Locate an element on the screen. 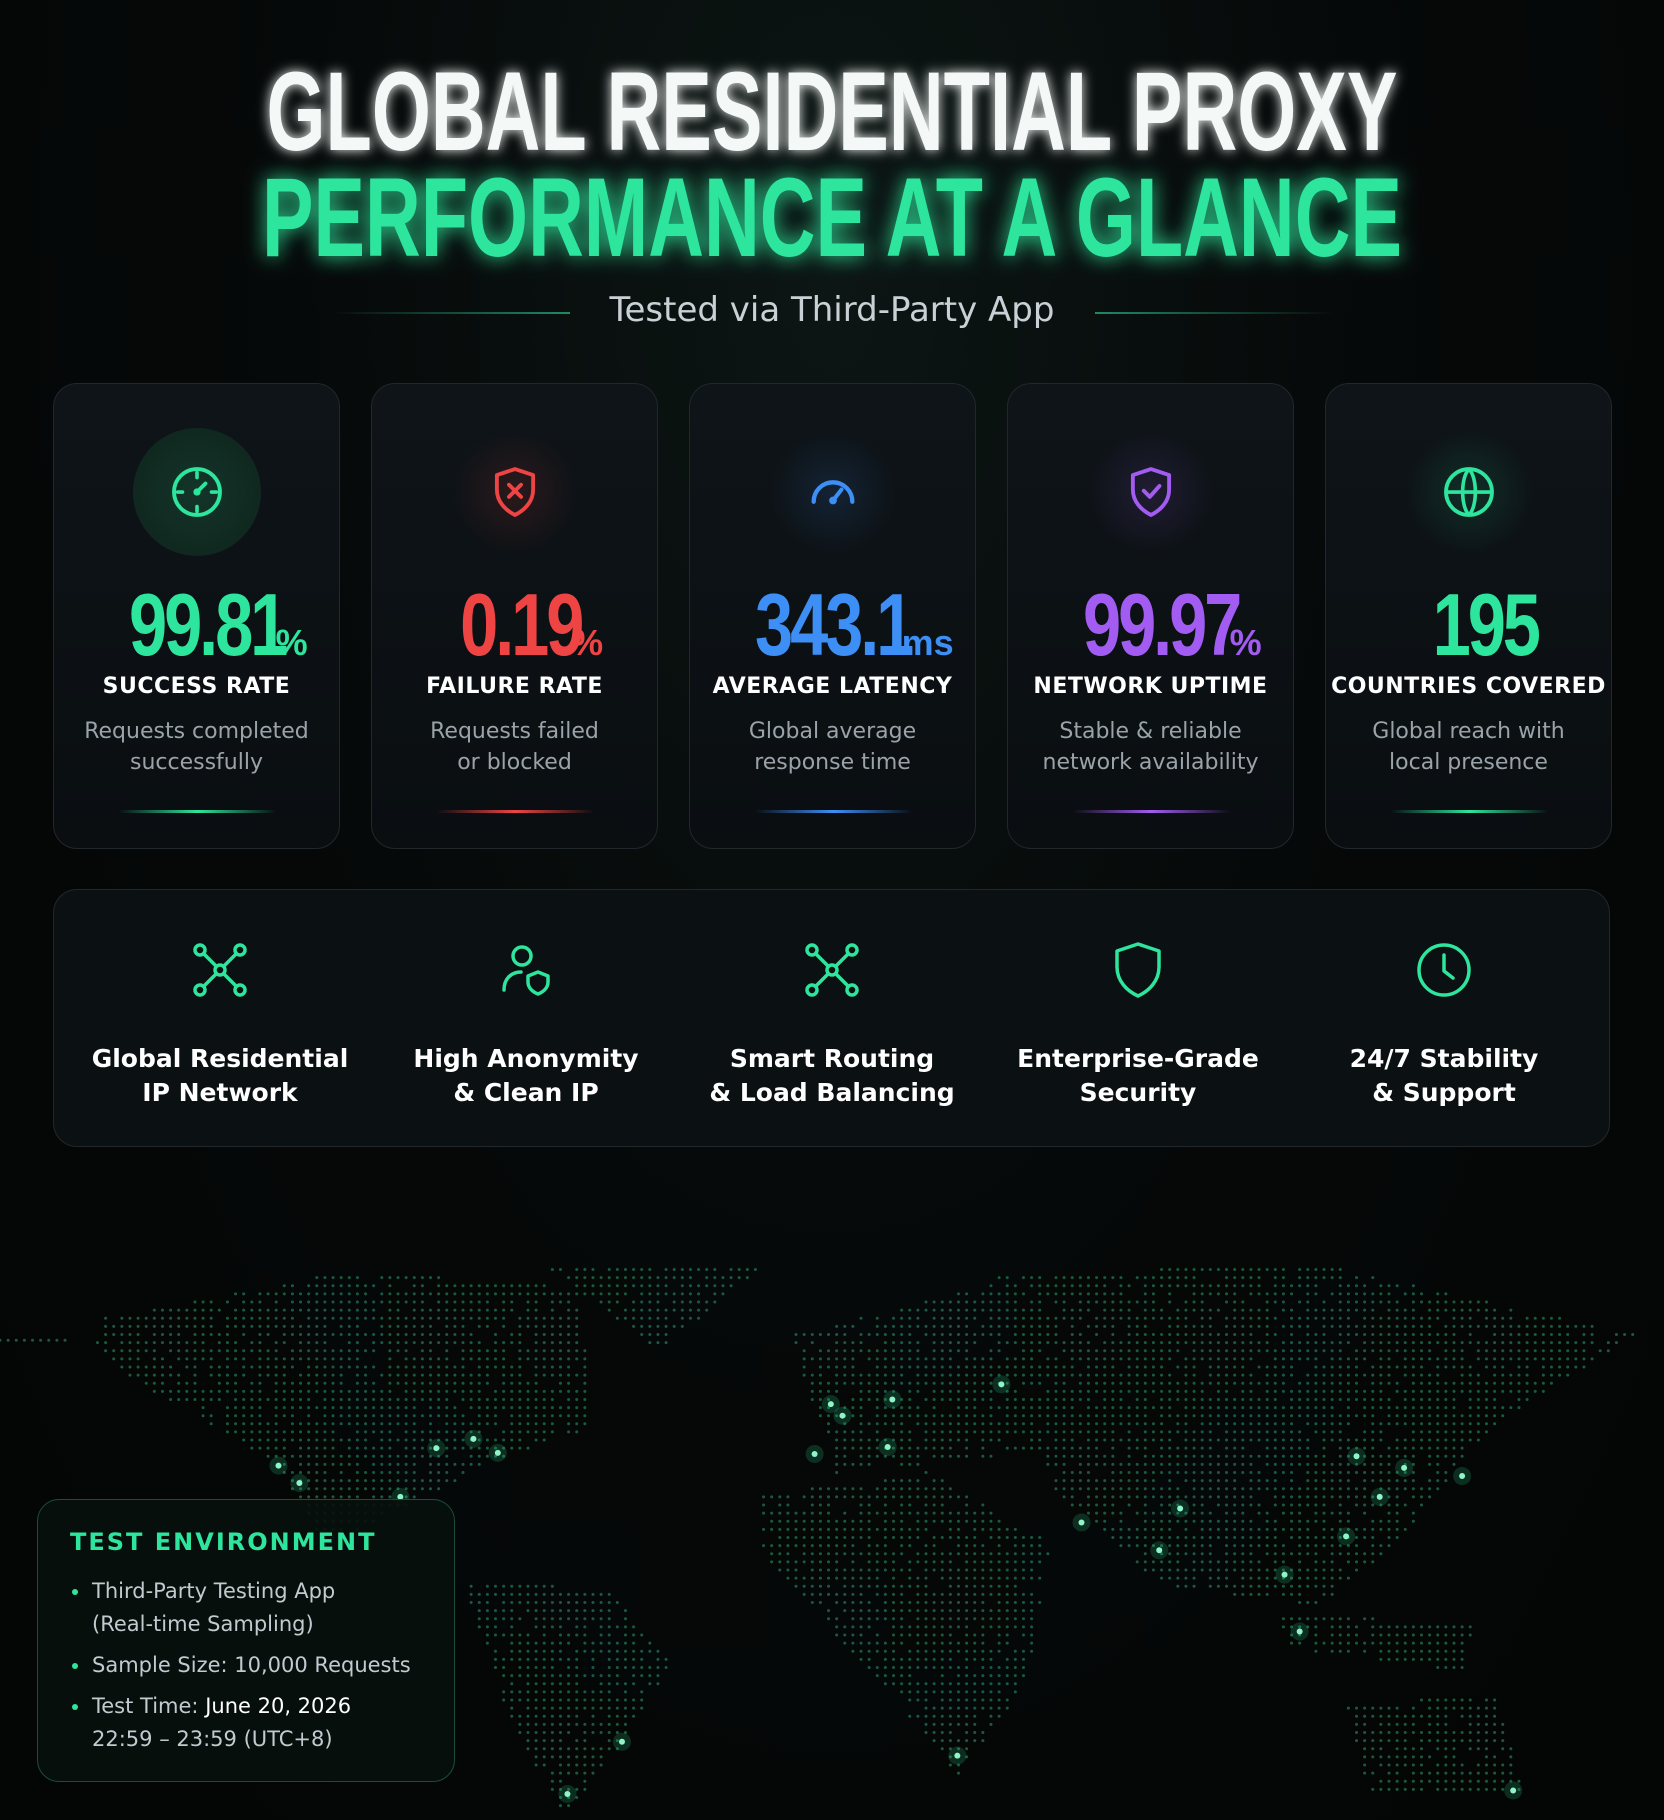 Image resolution: width=1664 pixels, height=1820 pixels. env-line: Third-Party Testing App is located at coordinates (267, 1591).